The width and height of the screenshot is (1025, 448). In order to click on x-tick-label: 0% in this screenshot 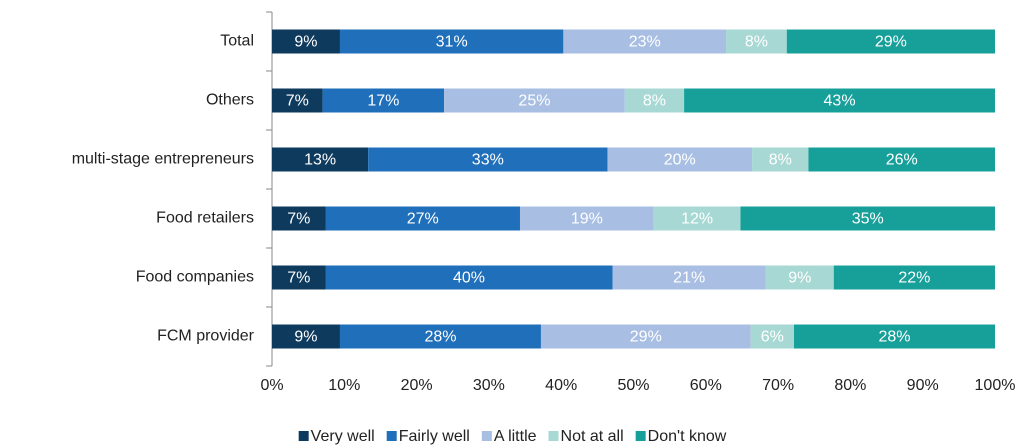, I will do `click(271, 385)`.